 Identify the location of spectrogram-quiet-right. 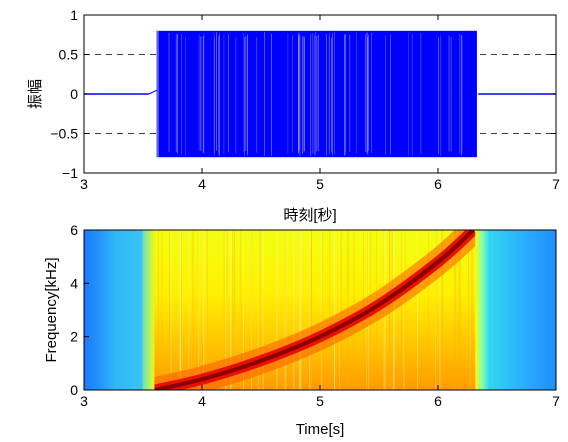
(522, 310).